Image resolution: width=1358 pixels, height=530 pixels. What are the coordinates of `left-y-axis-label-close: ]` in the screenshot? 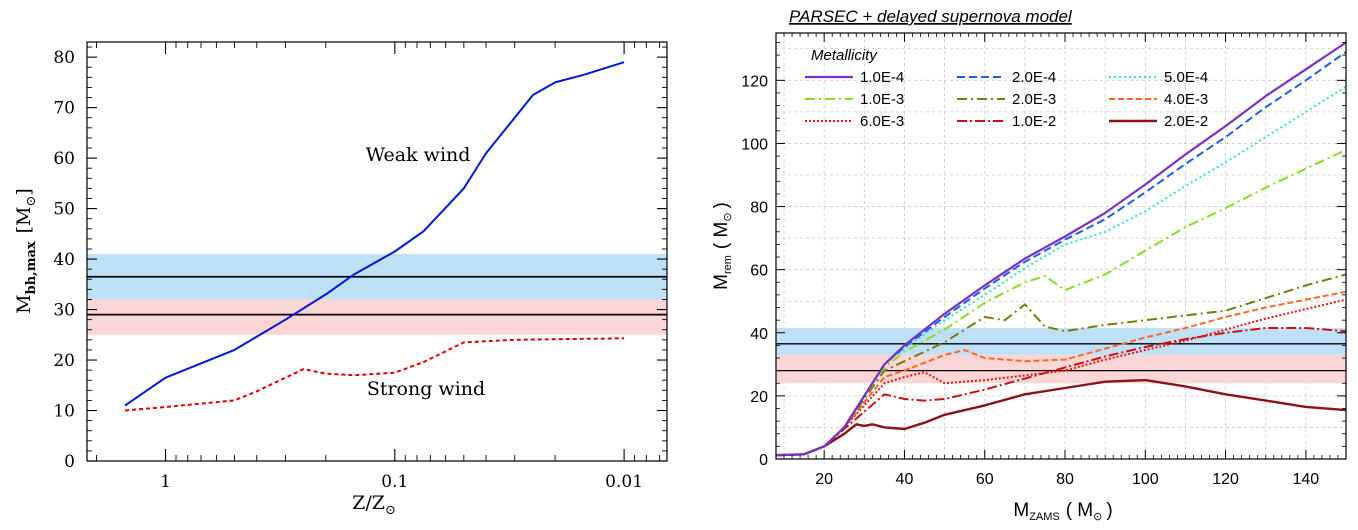 It's located at (24, 191).